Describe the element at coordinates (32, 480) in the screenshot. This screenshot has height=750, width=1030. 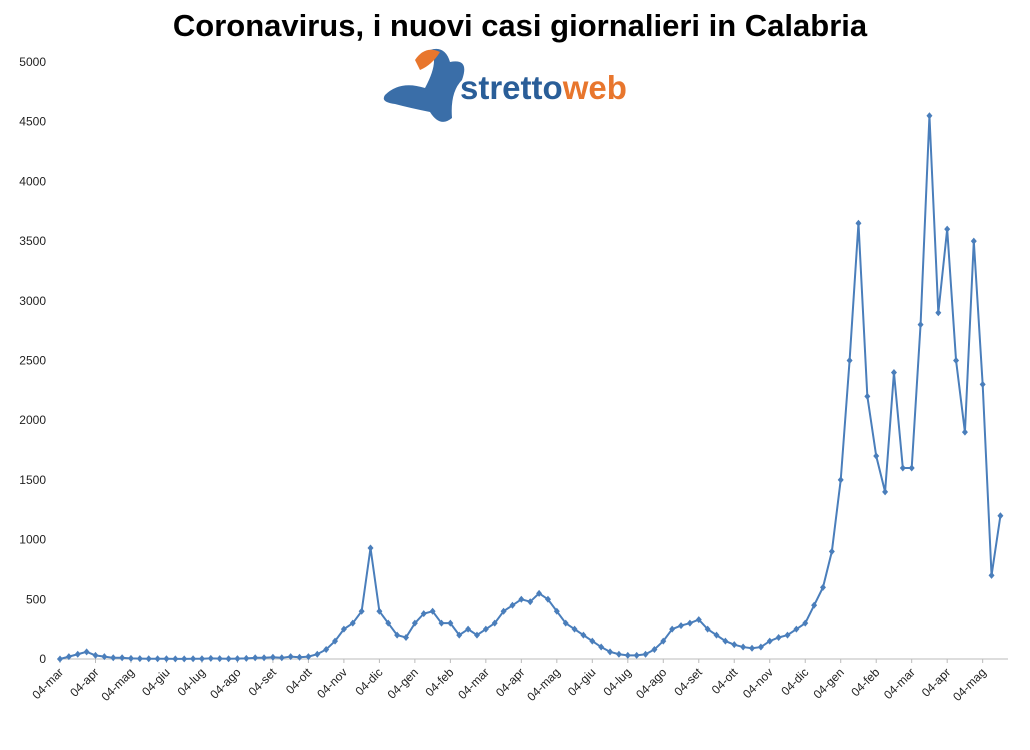
I see `y-tick-label: 1500` at that location.